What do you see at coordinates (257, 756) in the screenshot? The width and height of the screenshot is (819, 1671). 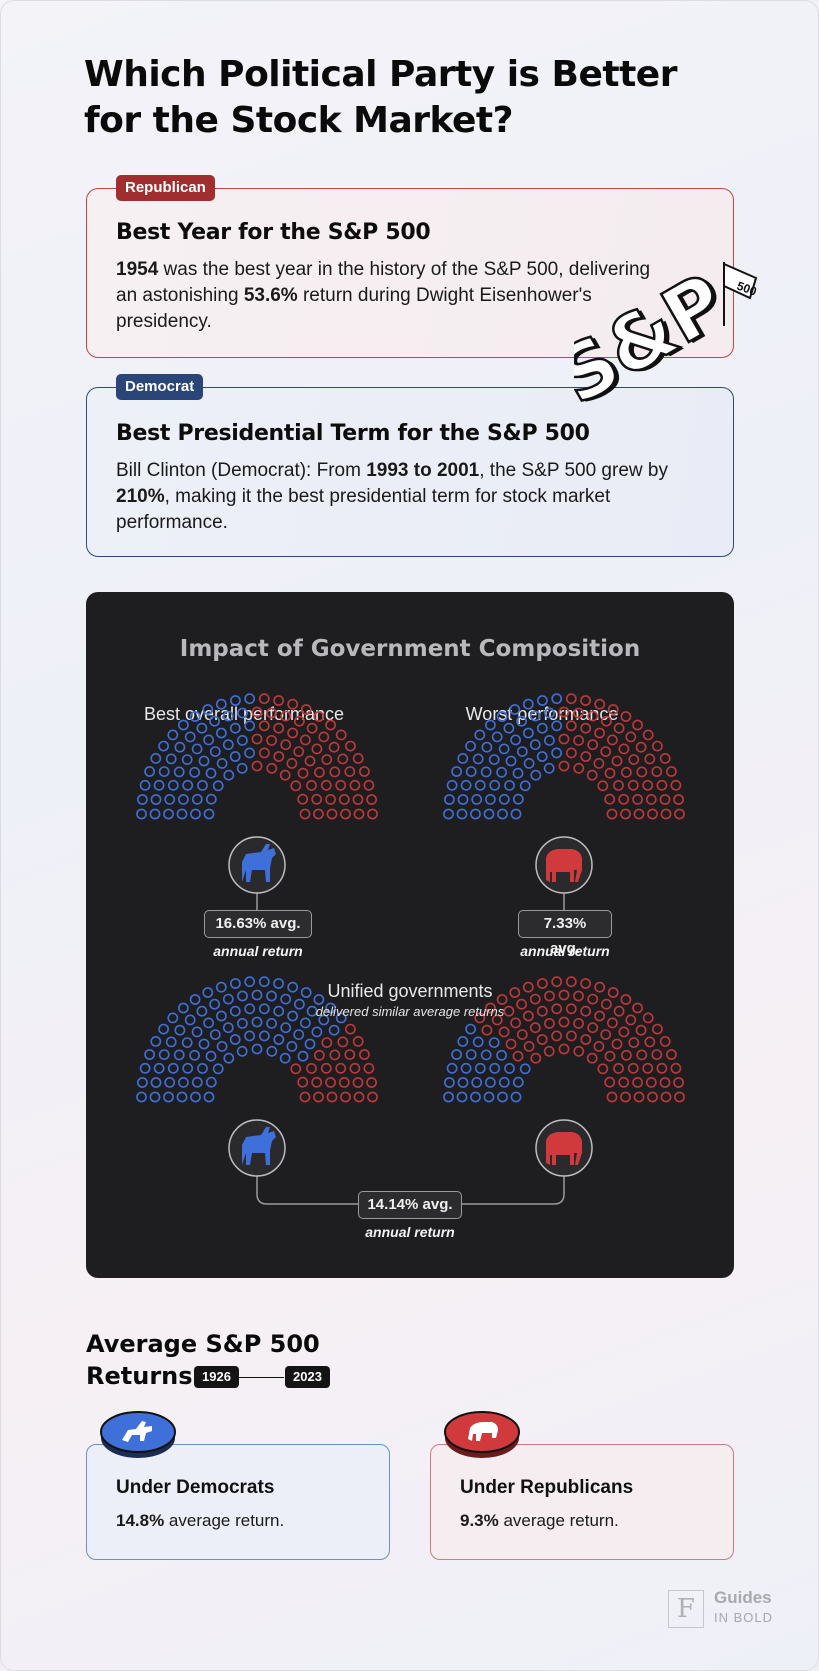 I see `hemicycle-best` at bounding box center [257, 756].